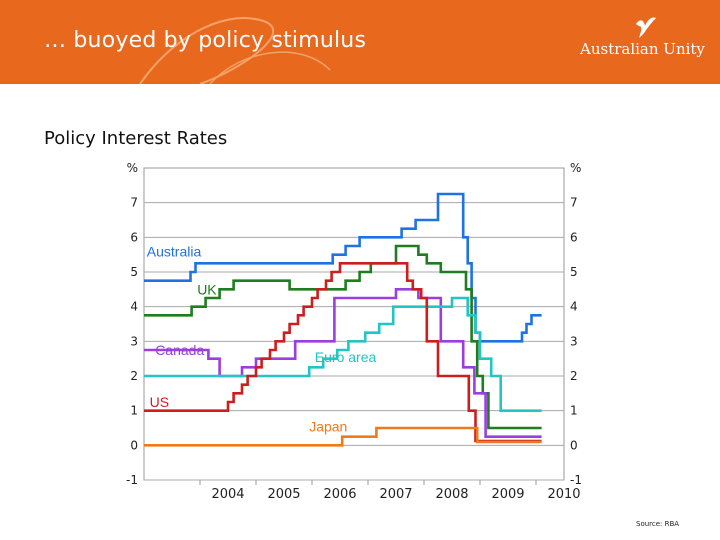 The image size is (720, 540). Describe the element at coordinates (134, 237) in the screenshot. I see `y-tick-label-left: 6` at that location.